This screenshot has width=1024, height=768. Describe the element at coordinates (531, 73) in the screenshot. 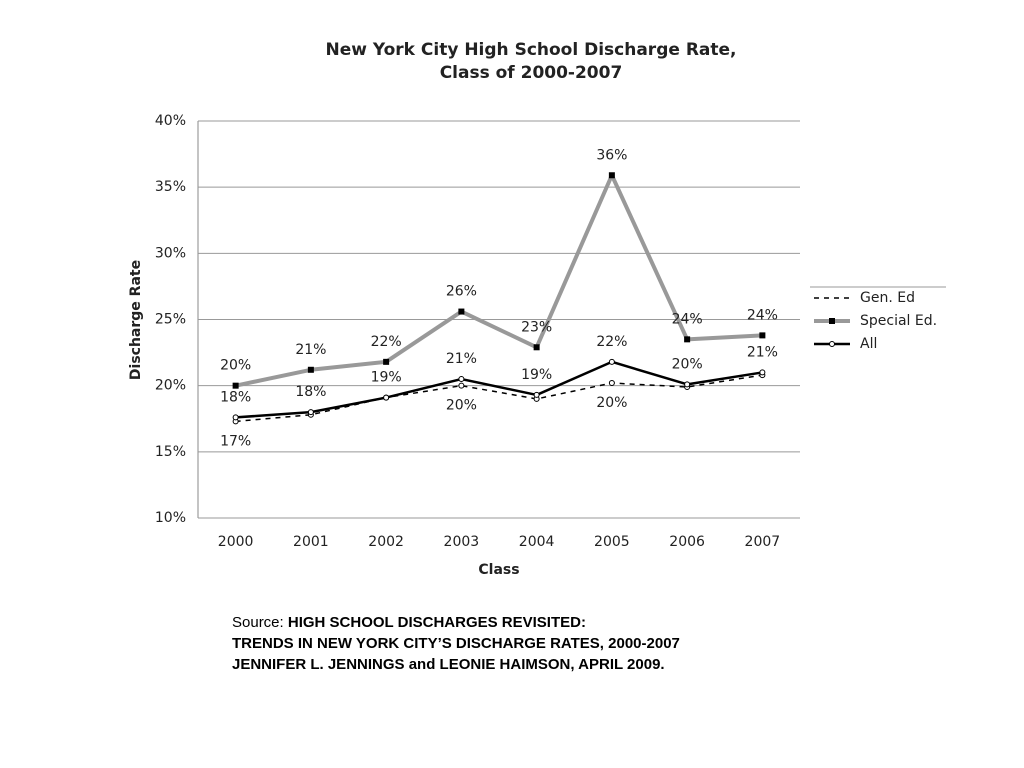

I see `chart-title: Class of 2000-2007` at that location.